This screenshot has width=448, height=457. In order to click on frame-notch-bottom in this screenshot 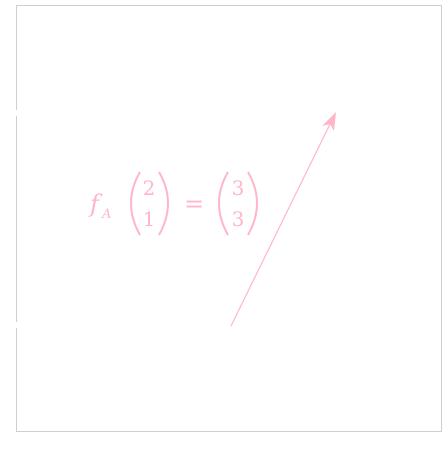, I will do `click(17, 325)`.